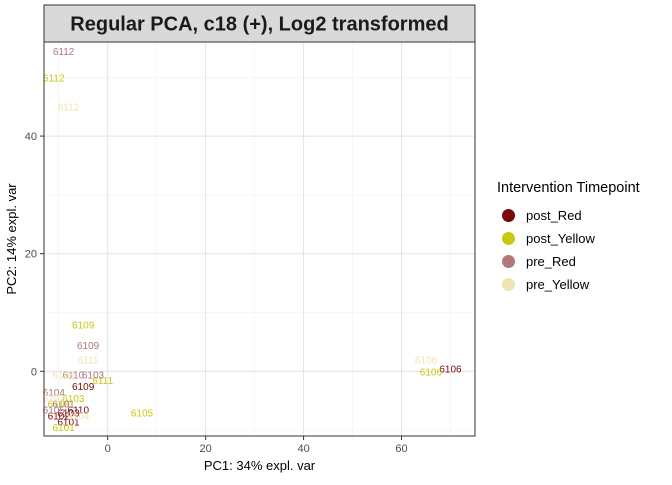  I want to click on y-tick-label: 20, so click(31, 255).